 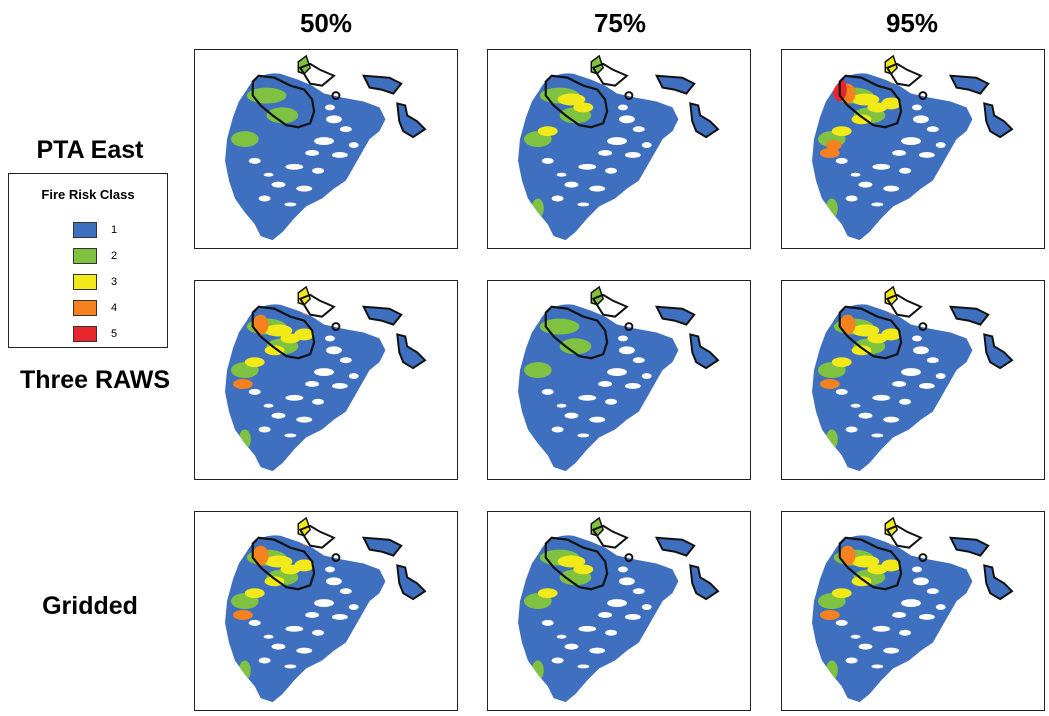 What do you see at coordinates (95, 230) in the screenshot?
I see `legend-item-class-1: 1` at bounding box center [95, 230].